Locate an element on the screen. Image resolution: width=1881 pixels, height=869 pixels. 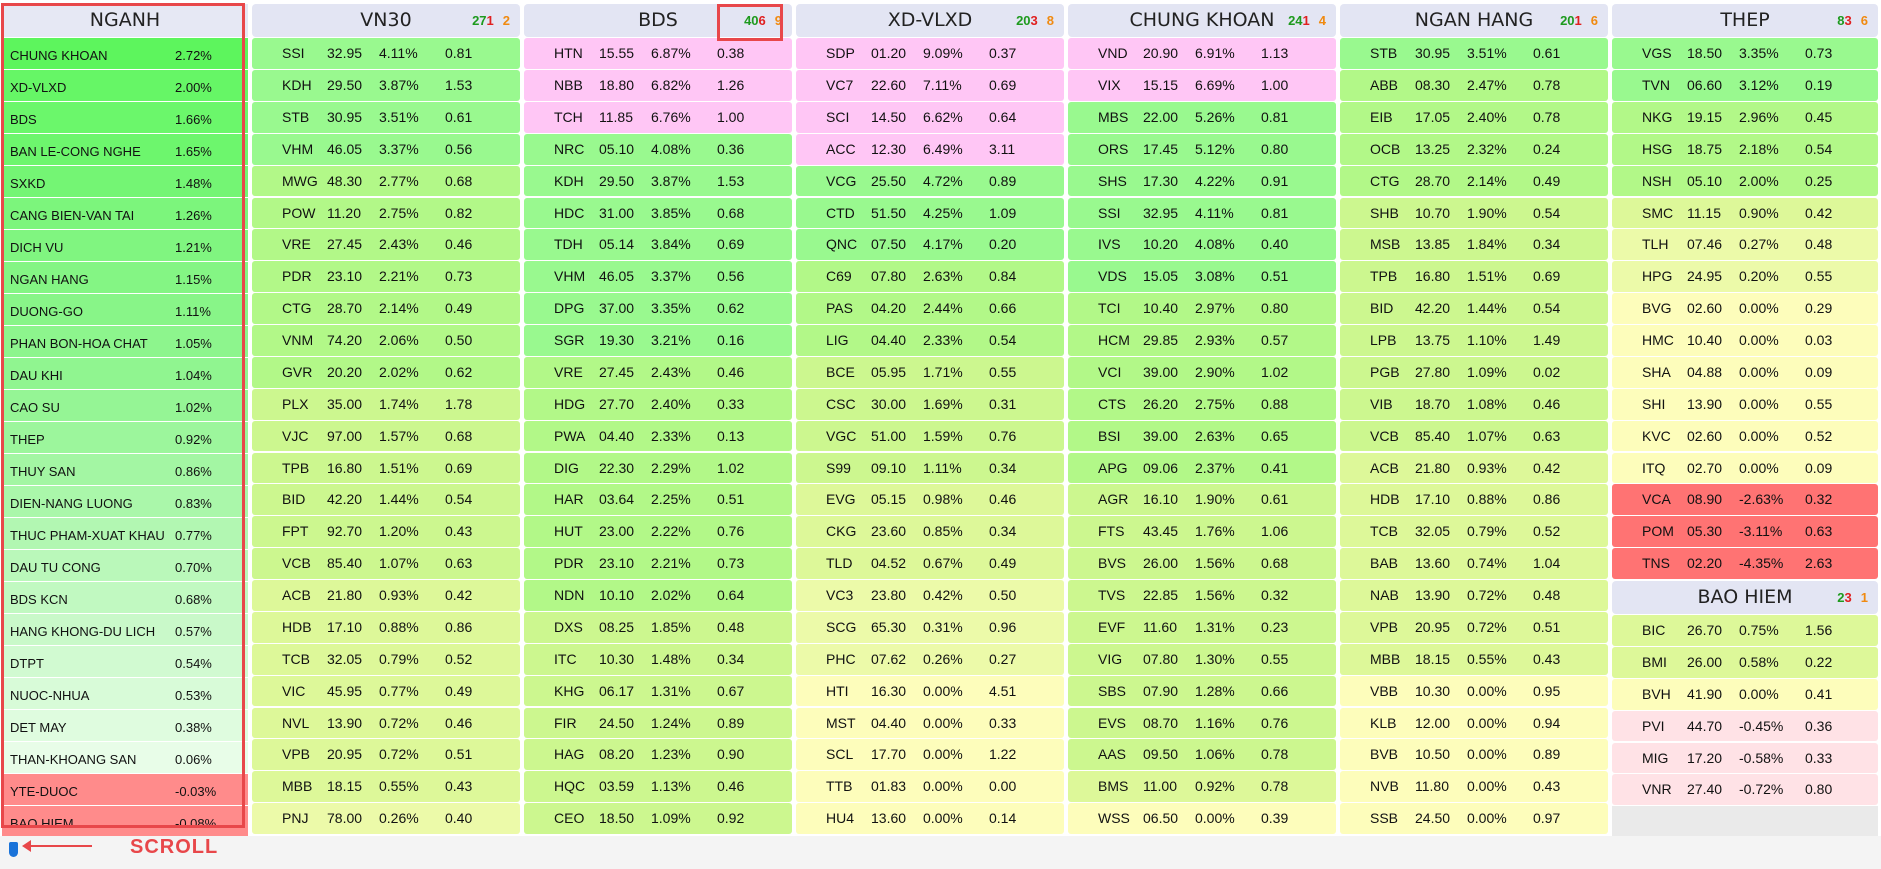
stock-row: AGR 16.10 1.90% 0.61 is located at coordinates (1202, 500).